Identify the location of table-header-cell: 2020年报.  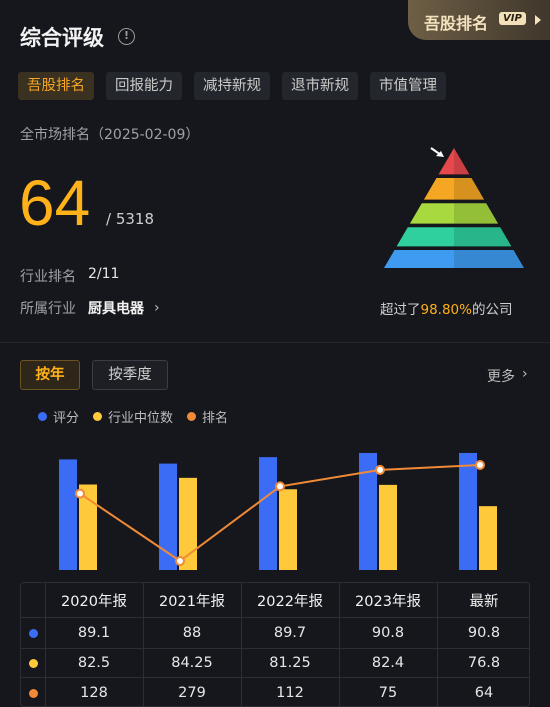
(94, 601).